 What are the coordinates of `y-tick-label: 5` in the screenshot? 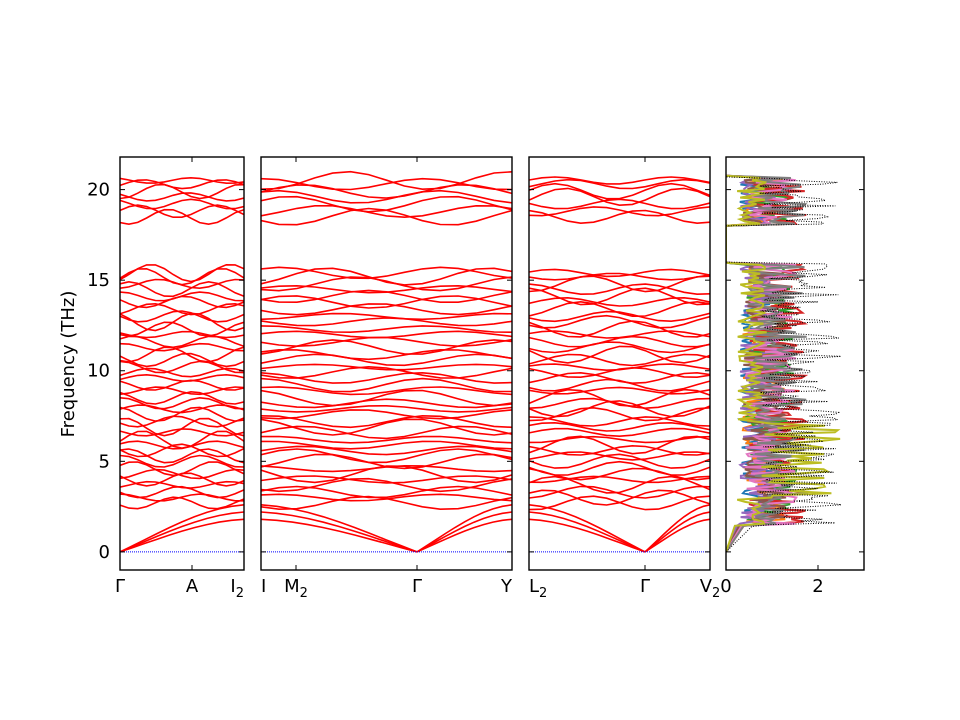 It's located at (104, 461).